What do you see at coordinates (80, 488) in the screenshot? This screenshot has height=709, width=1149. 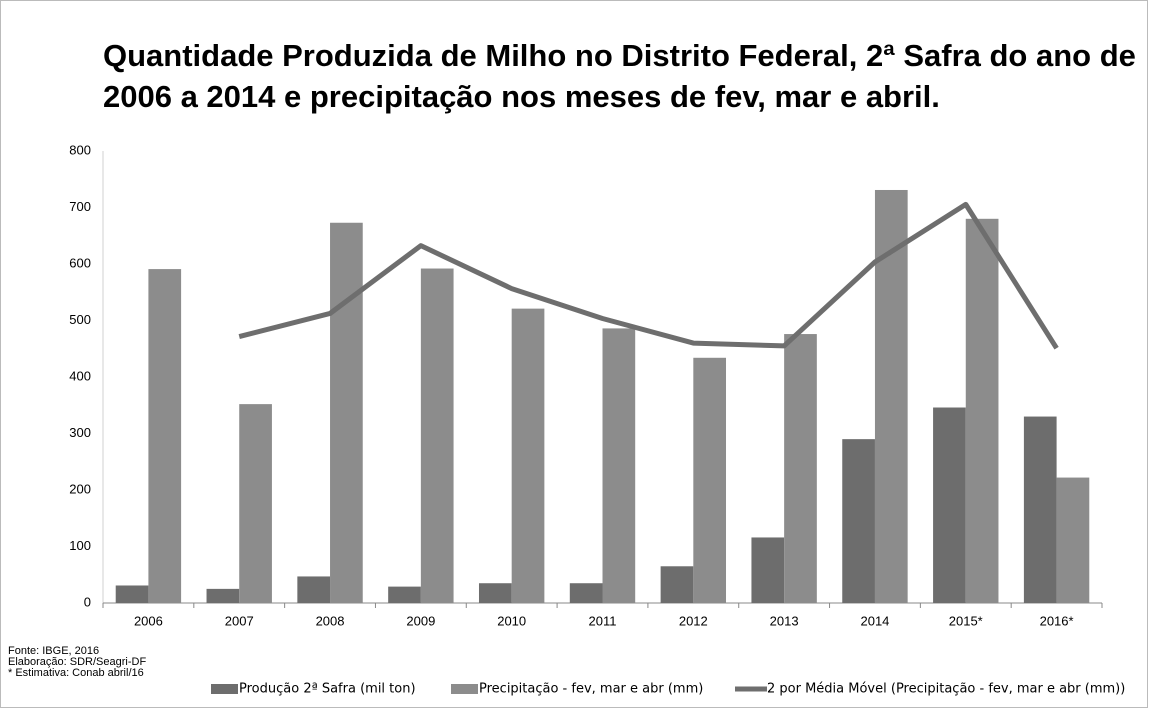 I see `y-tick-label: 200` at bounding box center [80, 488].